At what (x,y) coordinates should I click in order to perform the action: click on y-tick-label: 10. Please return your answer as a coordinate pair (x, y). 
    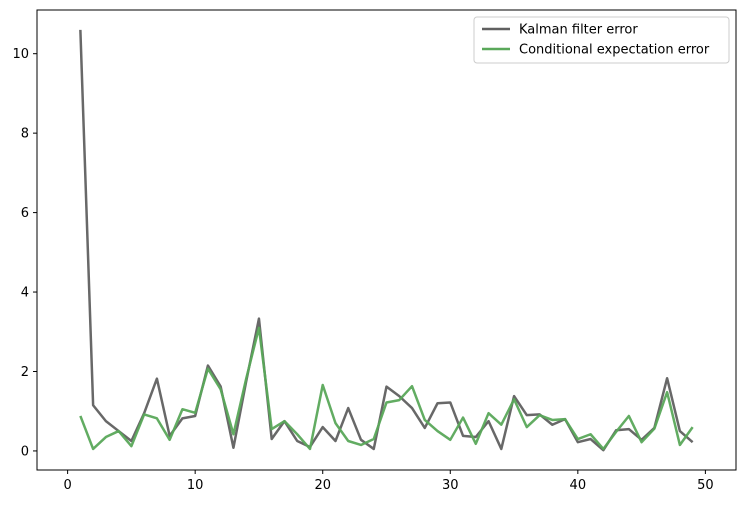
    Looking at the image, I should click on (20, 54).